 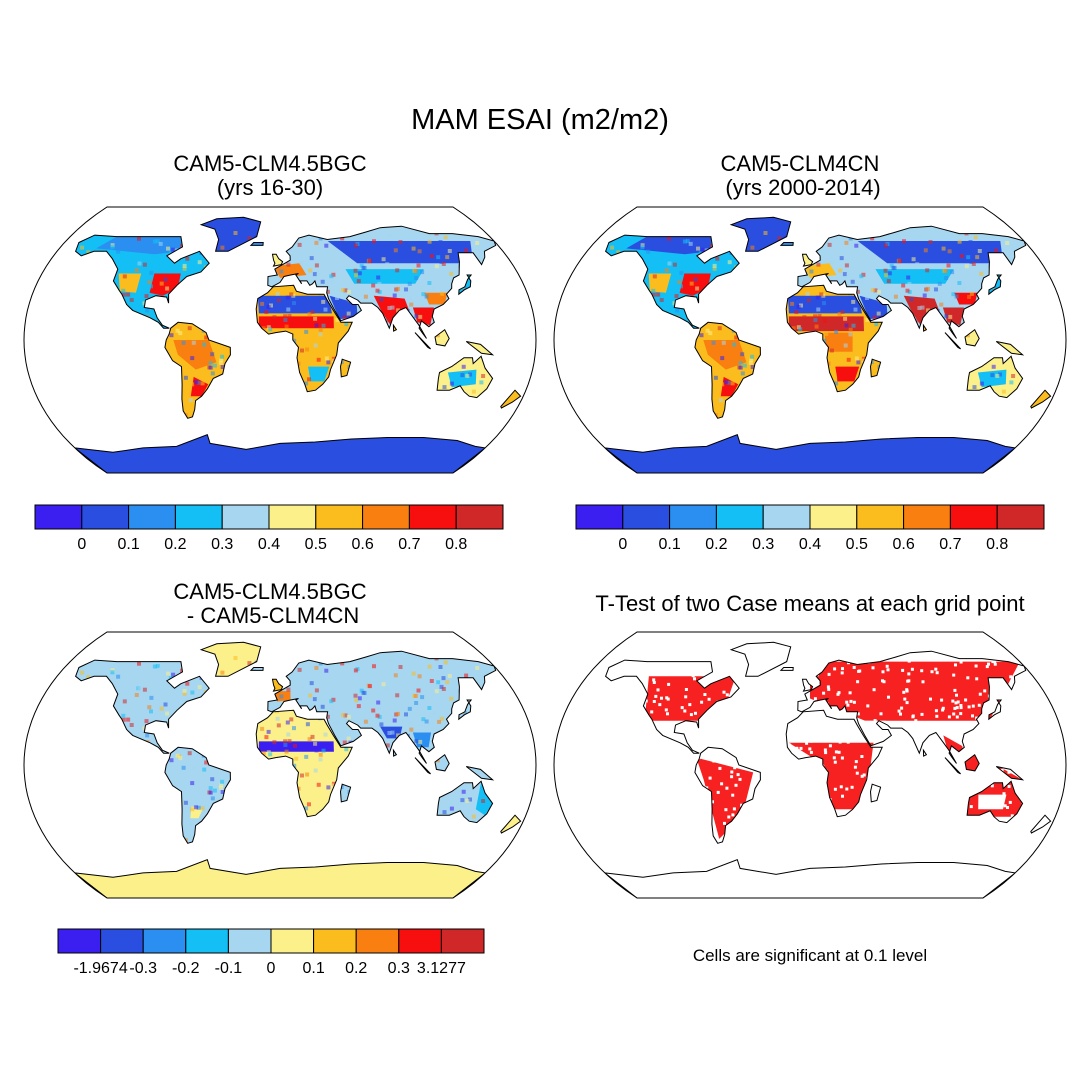 I want to click on panel-title-line2: - CAM5-CLM4CN, so click(x=270, y=615).